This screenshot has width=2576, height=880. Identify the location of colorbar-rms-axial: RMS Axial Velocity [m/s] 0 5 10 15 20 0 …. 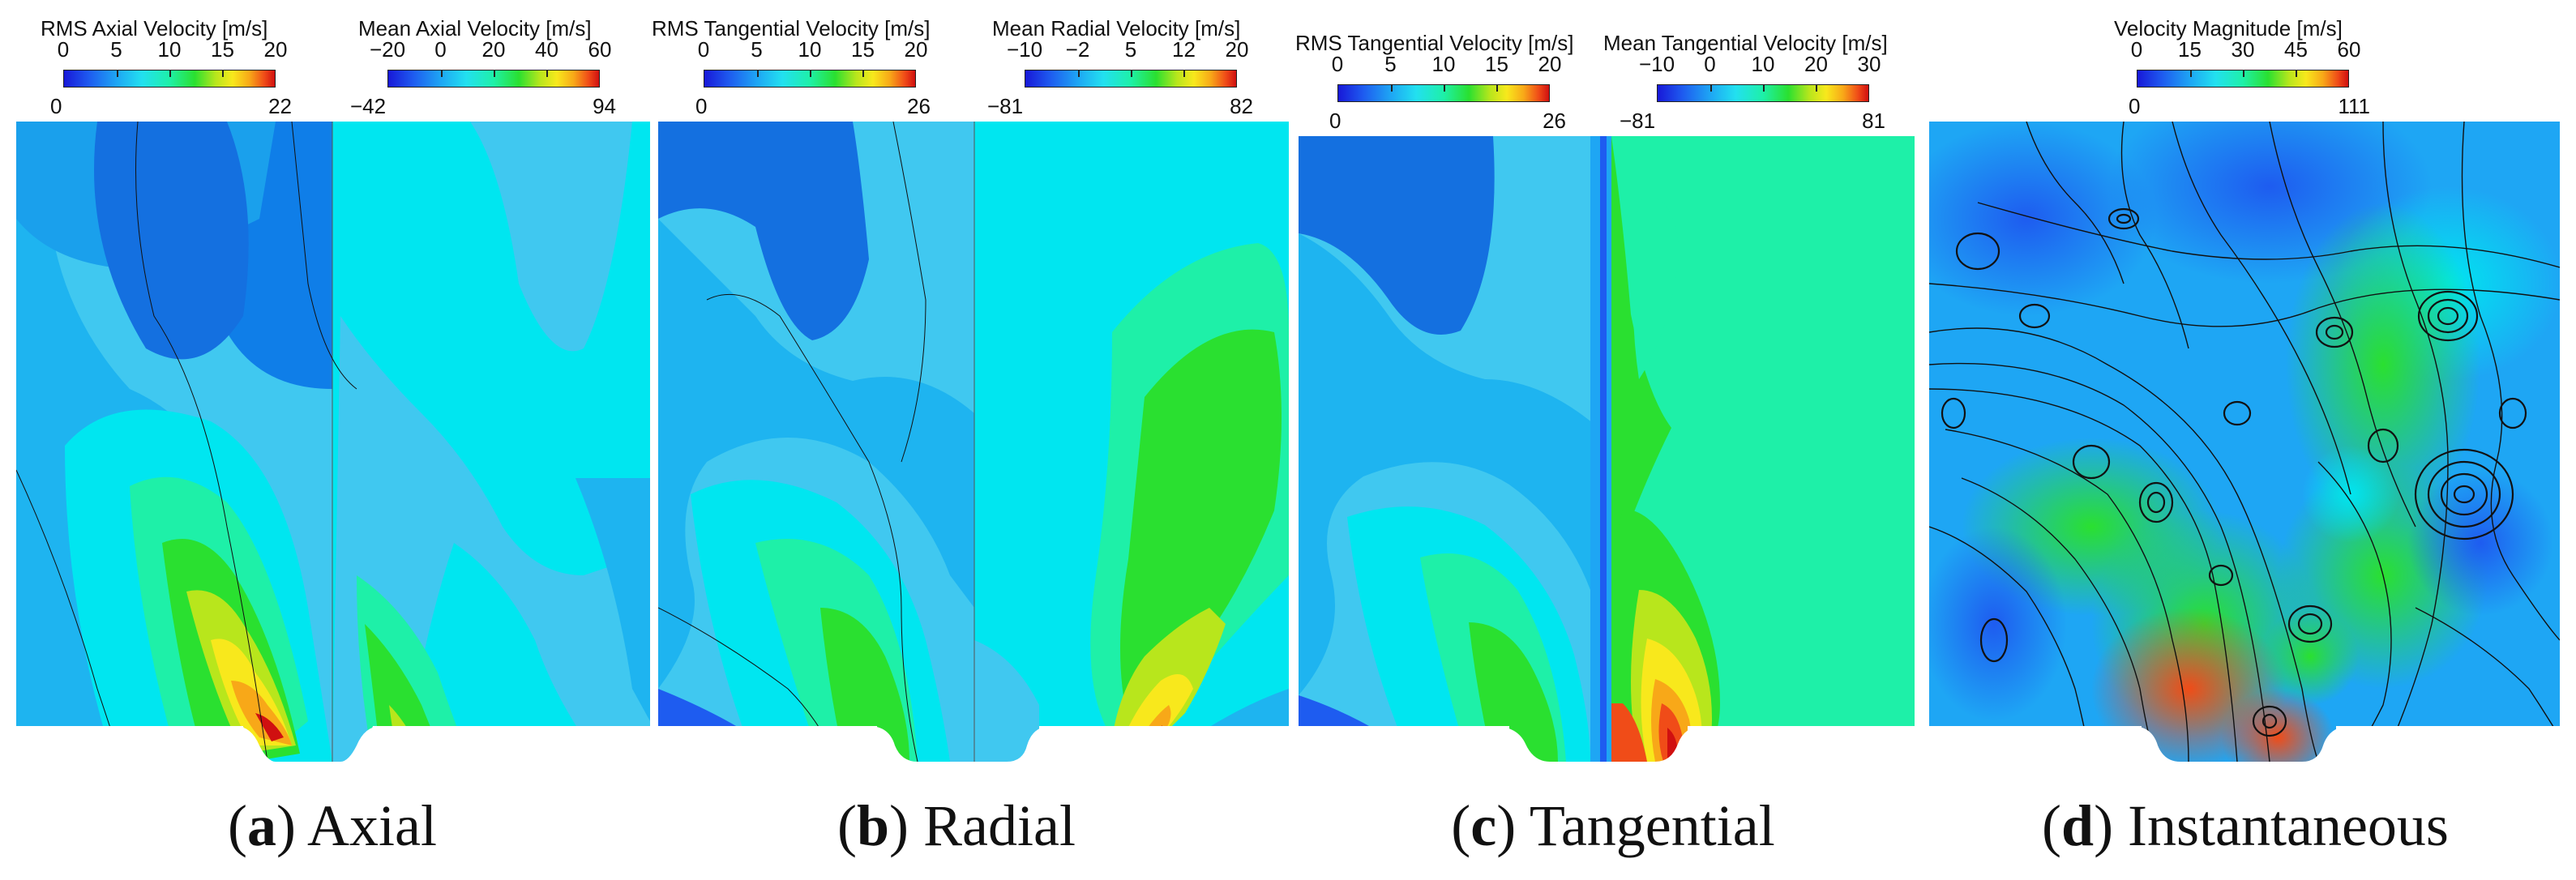
(166, 69).